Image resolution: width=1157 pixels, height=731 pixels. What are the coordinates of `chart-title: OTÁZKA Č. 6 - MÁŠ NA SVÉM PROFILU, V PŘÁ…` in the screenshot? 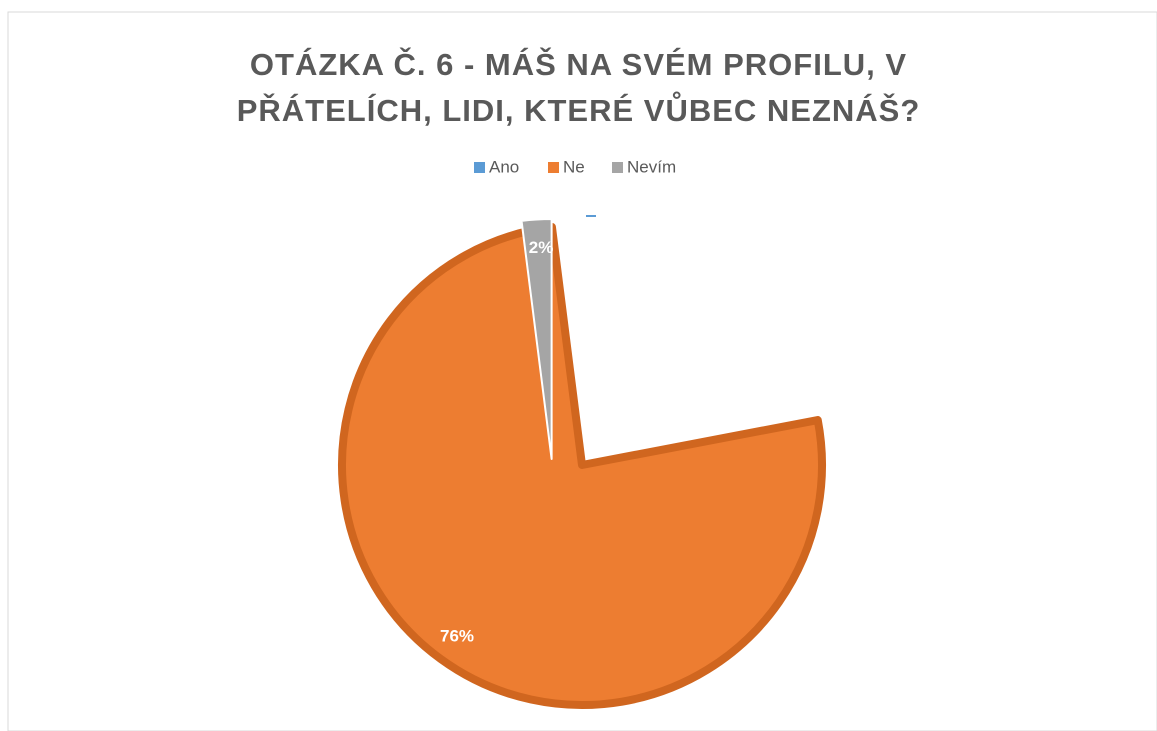 It's located at (578, 87).